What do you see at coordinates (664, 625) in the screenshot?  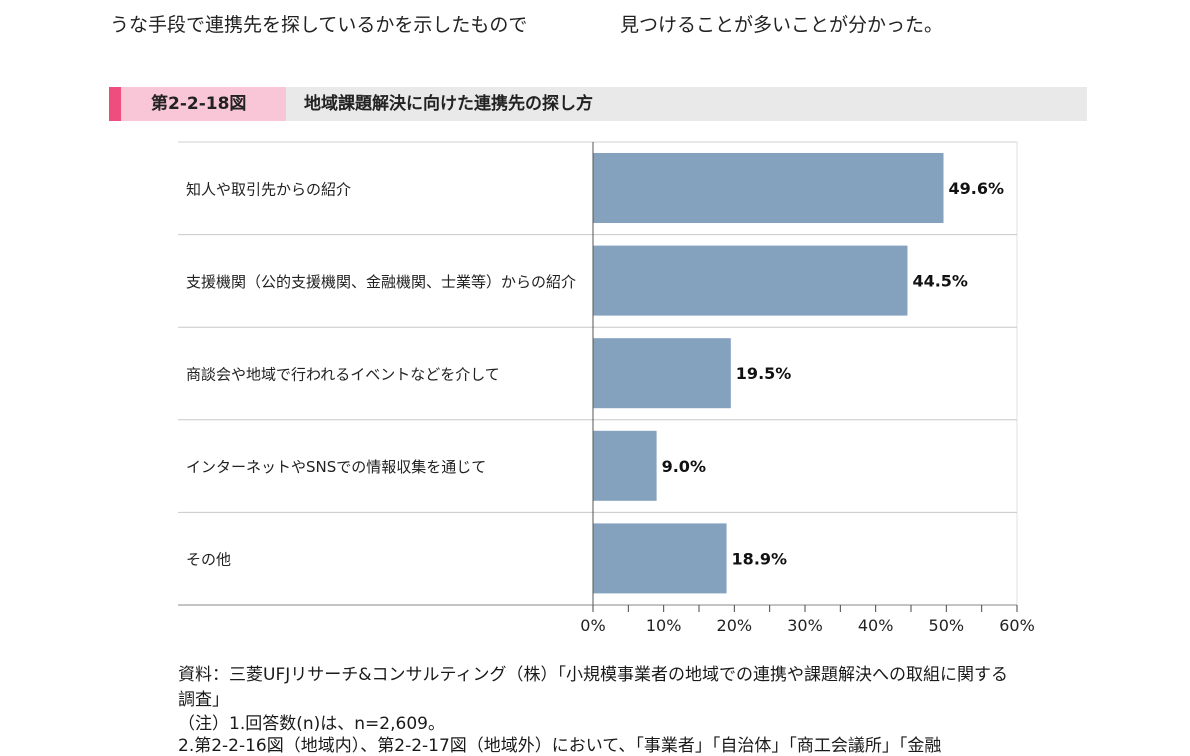 I see `x-tick-label: 10%` at bounding box center [664, 625].